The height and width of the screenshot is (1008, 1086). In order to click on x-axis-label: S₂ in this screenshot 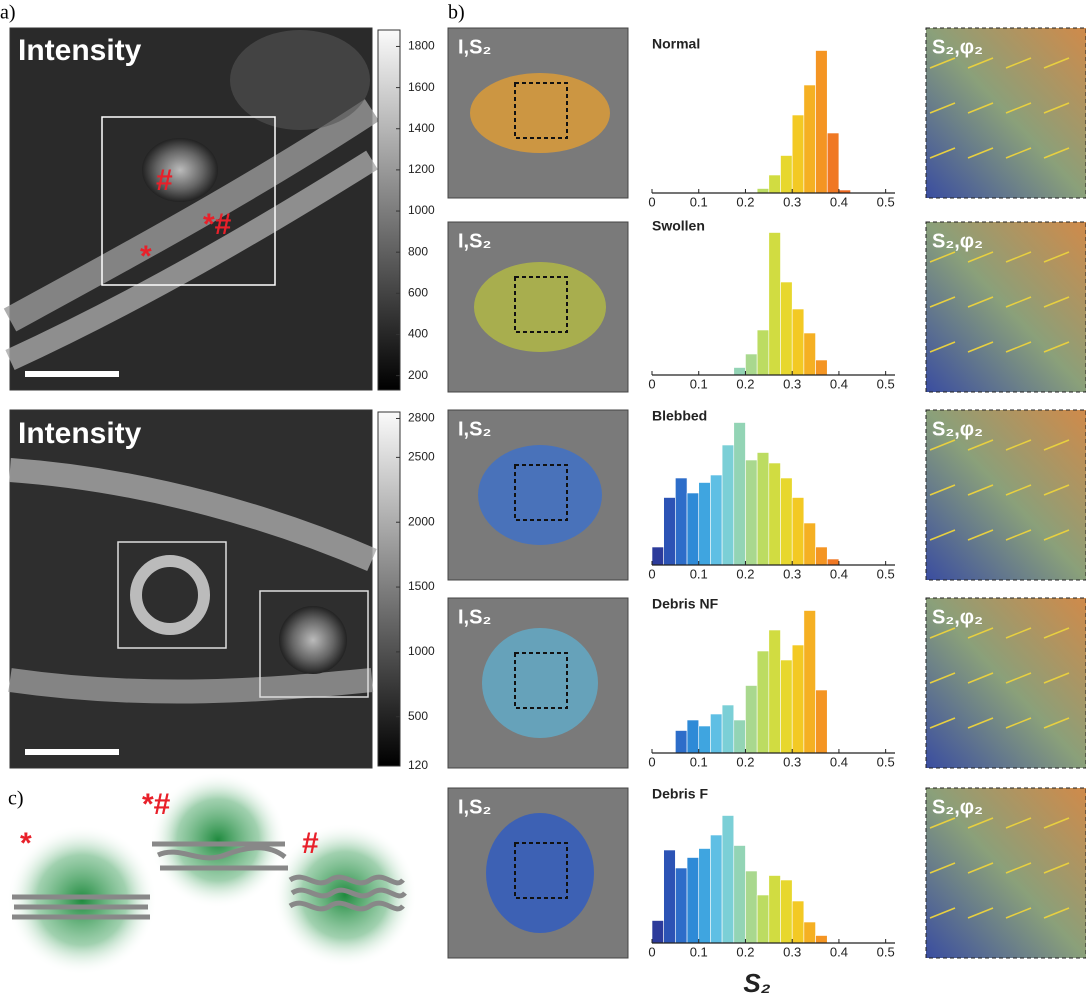, I will do `click(756, 983)`.